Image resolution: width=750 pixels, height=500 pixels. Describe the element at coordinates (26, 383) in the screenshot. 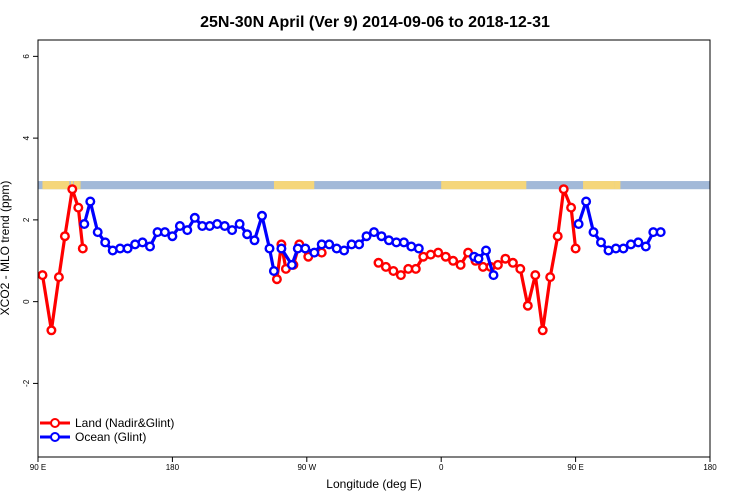

I see `y-tick-label: -2` at that location.